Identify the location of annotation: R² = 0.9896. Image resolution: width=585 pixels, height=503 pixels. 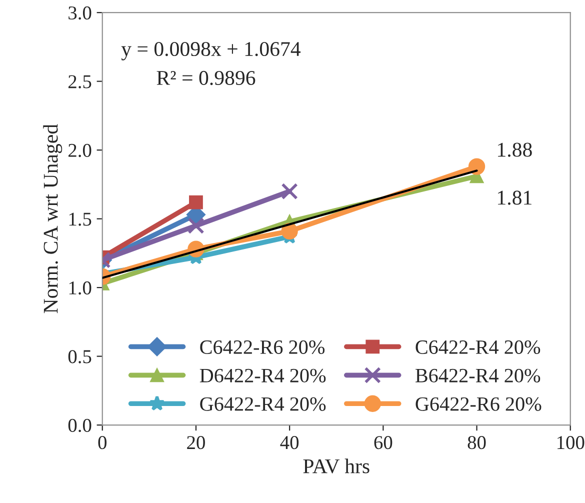
(206, 78).